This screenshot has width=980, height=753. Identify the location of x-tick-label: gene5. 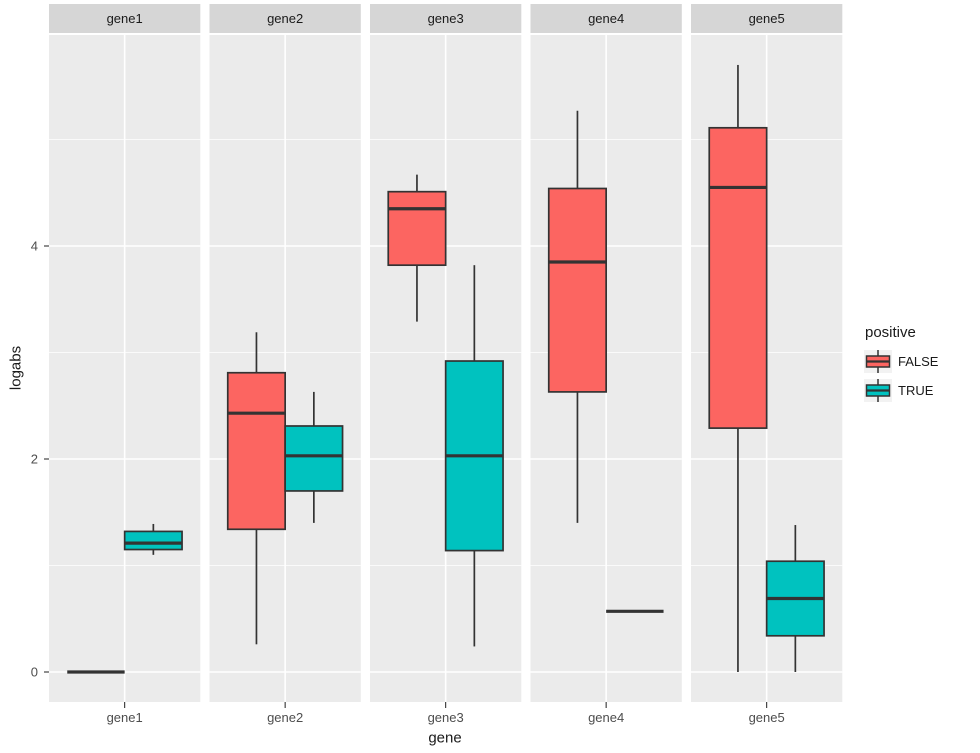
(767, 717).